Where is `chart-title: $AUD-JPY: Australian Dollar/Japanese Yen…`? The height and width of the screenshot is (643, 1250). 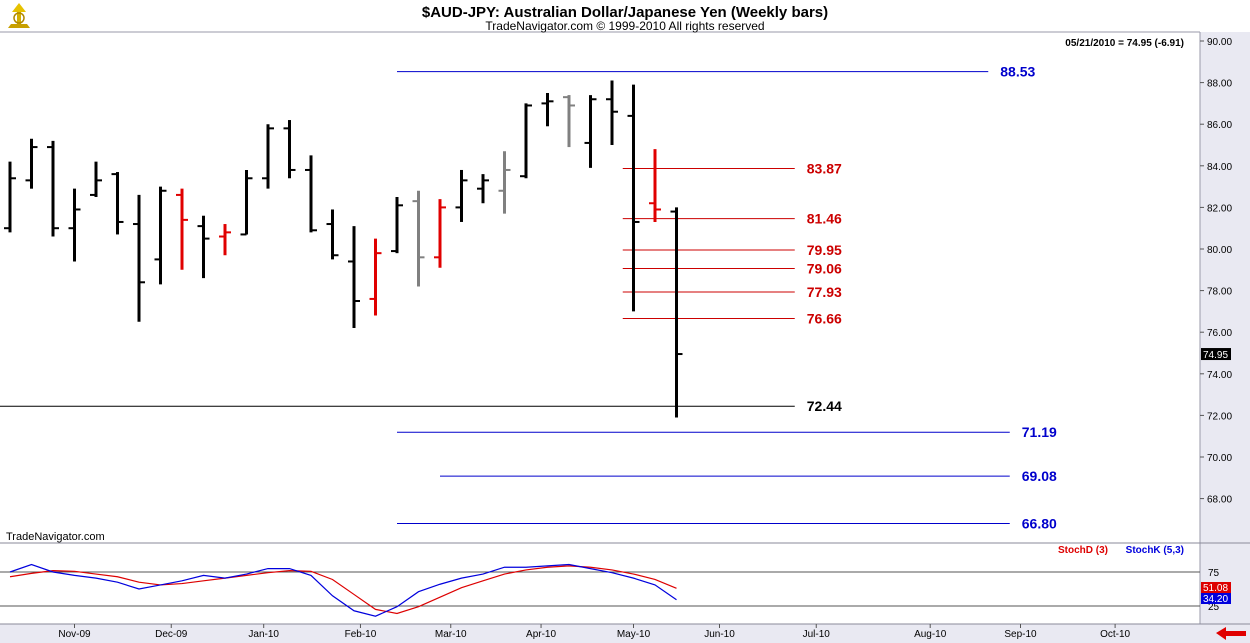 chart-title: $AUD-JPY: Australian Dollar/Japanese Yen… is located at coordinates (625, 12).